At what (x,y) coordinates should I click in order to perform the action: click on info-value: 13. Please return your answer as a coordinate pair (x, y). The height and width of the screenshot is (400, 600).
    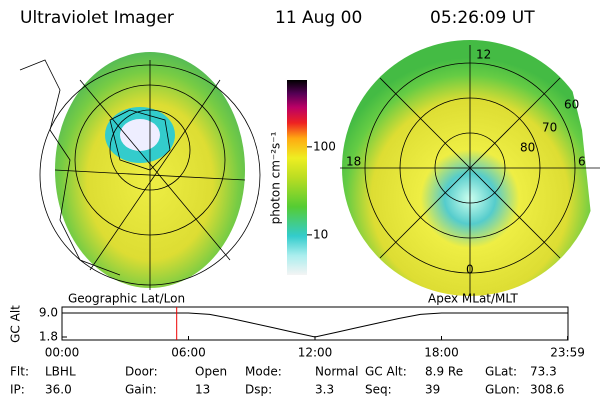
    Looking at the image, I should click on (202, 390).